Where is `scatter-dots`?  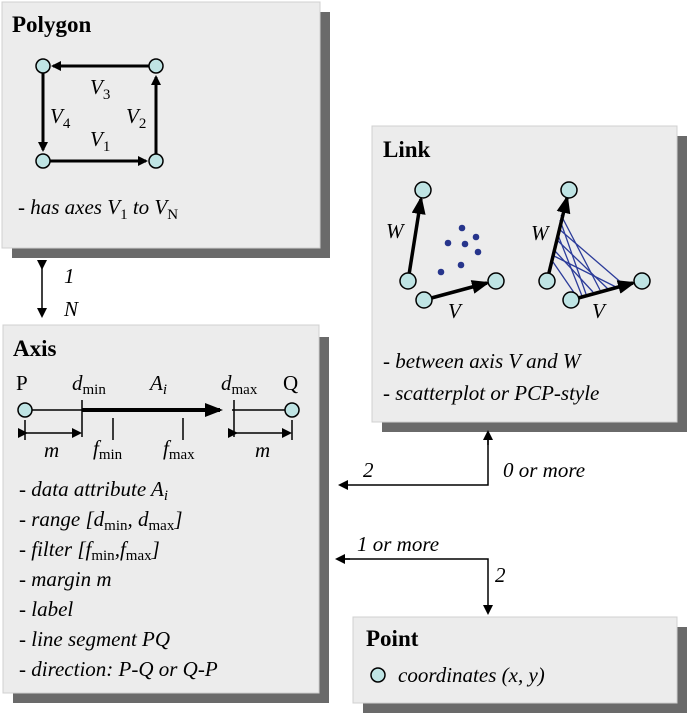 scatter-dots is located at coordinates (459, 250).